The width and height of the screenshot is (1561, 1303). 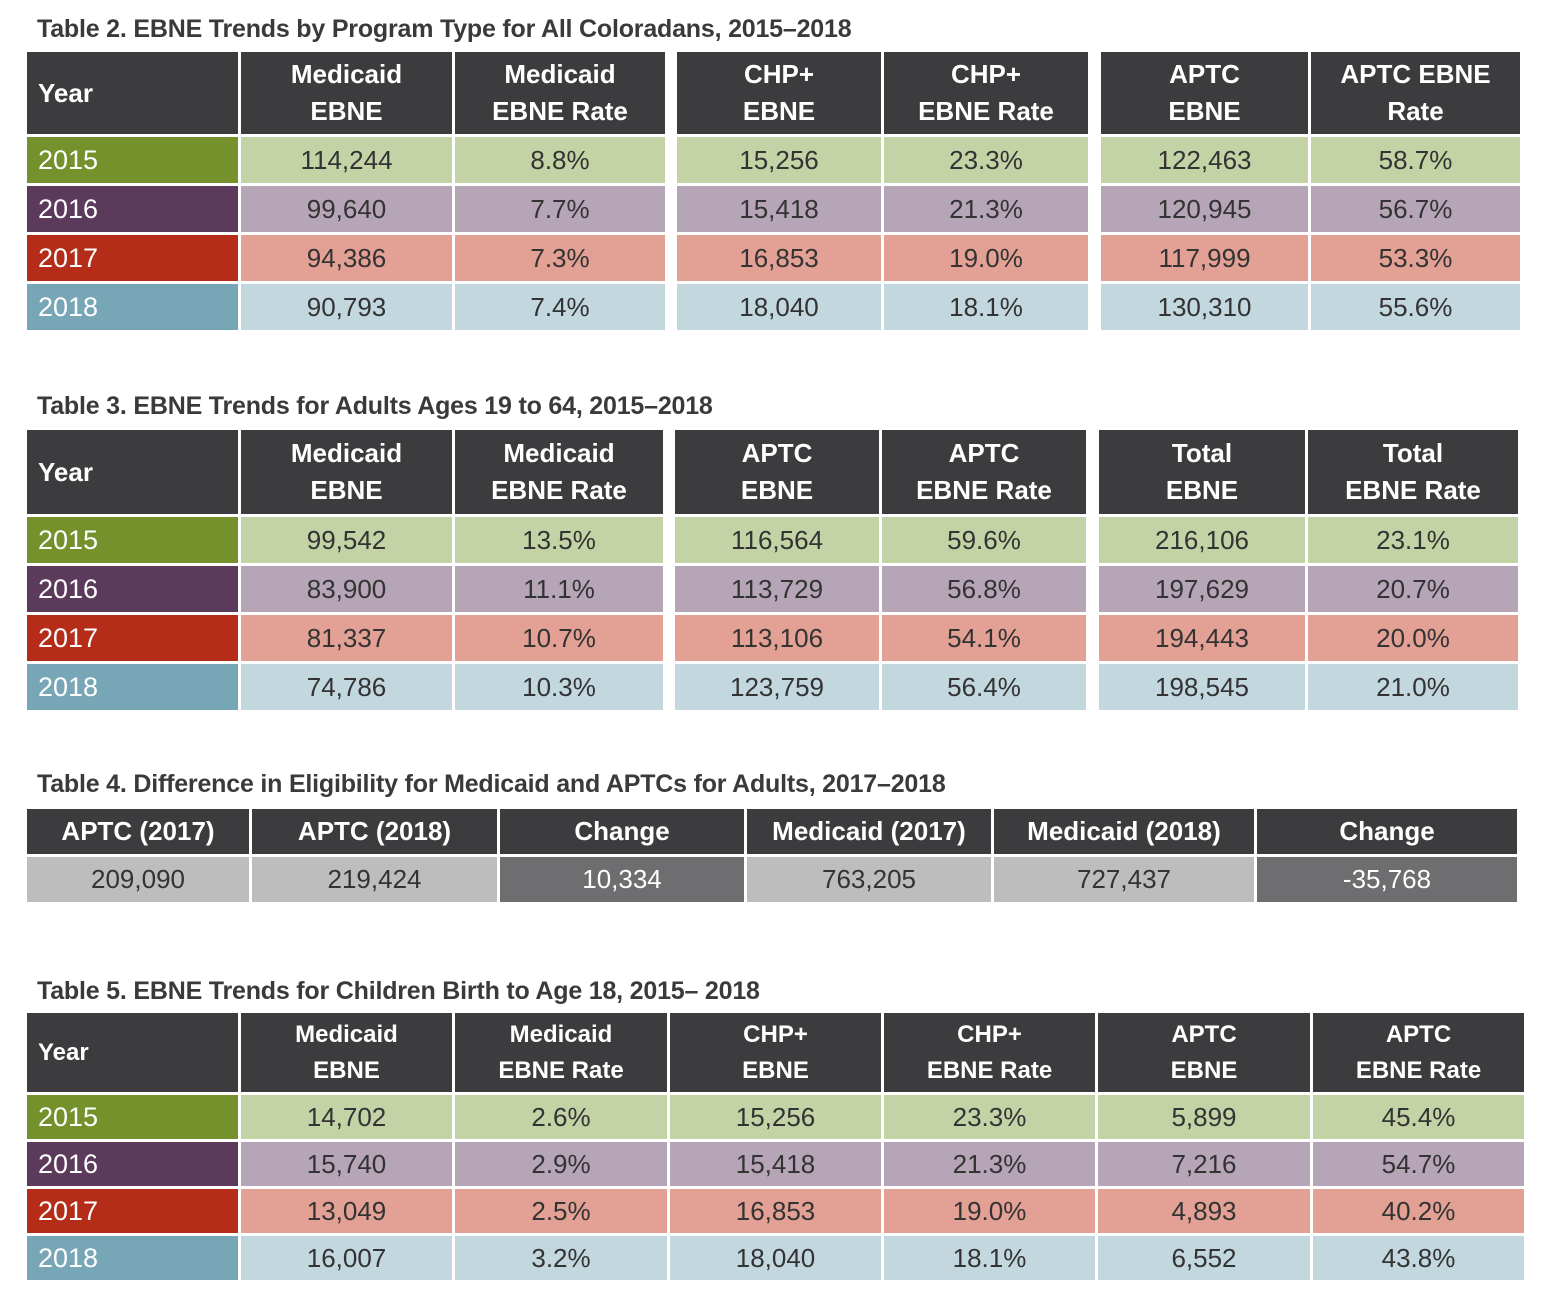 I want to click on value-cell: 6,552, so click(x=1204, y=1258).